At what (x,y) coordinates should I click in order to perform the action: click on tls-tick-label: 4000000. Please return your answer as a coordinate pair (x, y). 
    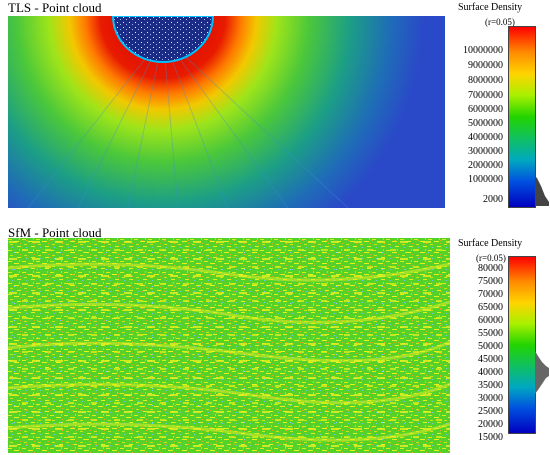
    Looking at the image, I should click on (485, 137).